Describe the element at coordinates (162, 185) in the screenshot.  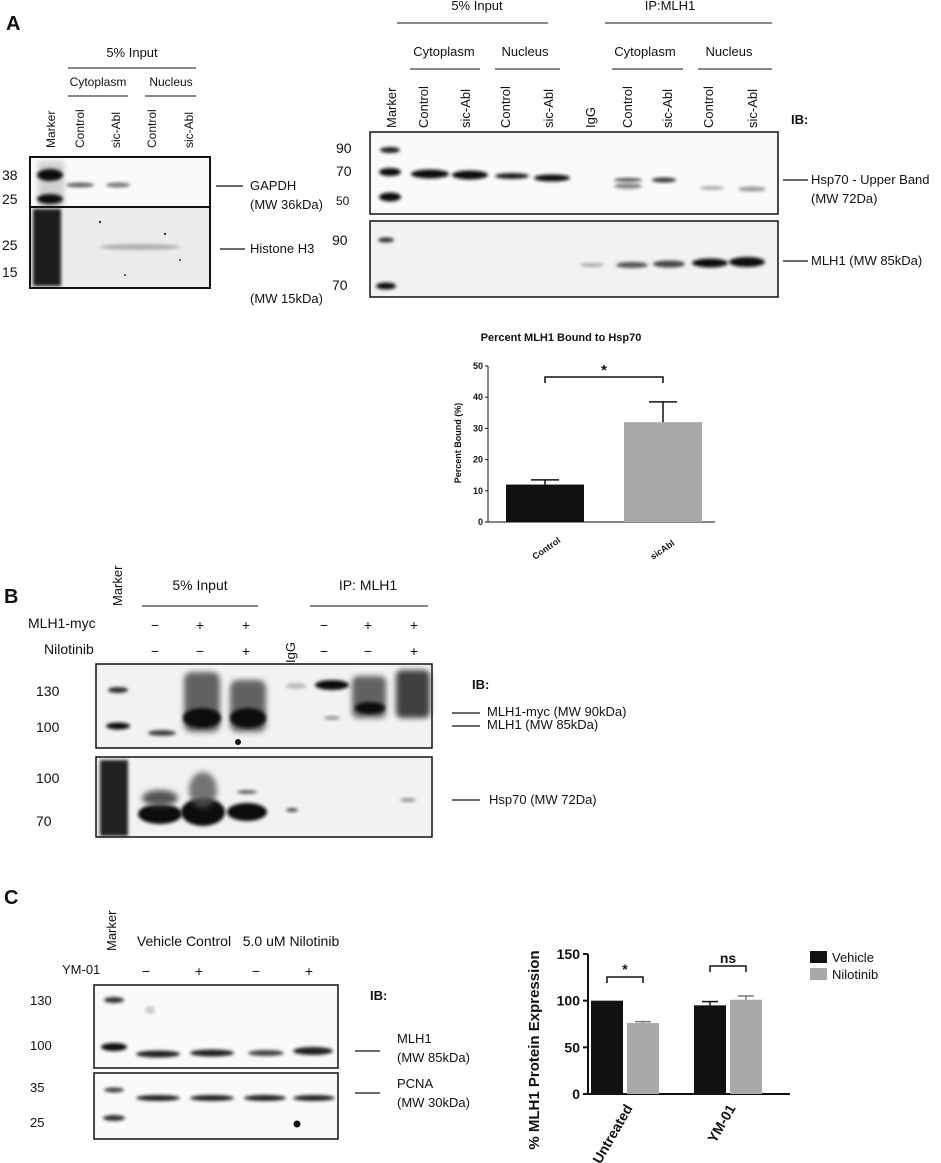
I see `gapdh-blot: 38 25 GAPDH (MW 36kDa)` at that location.